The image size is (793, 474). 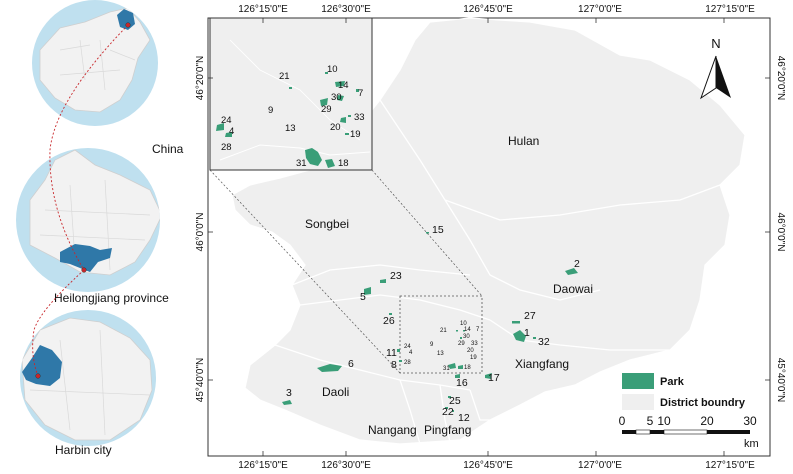 What do you see at coordinates (83, 450) in the screenshot?
I see `city-label: Harbin city` at bounding box center [83, 450].